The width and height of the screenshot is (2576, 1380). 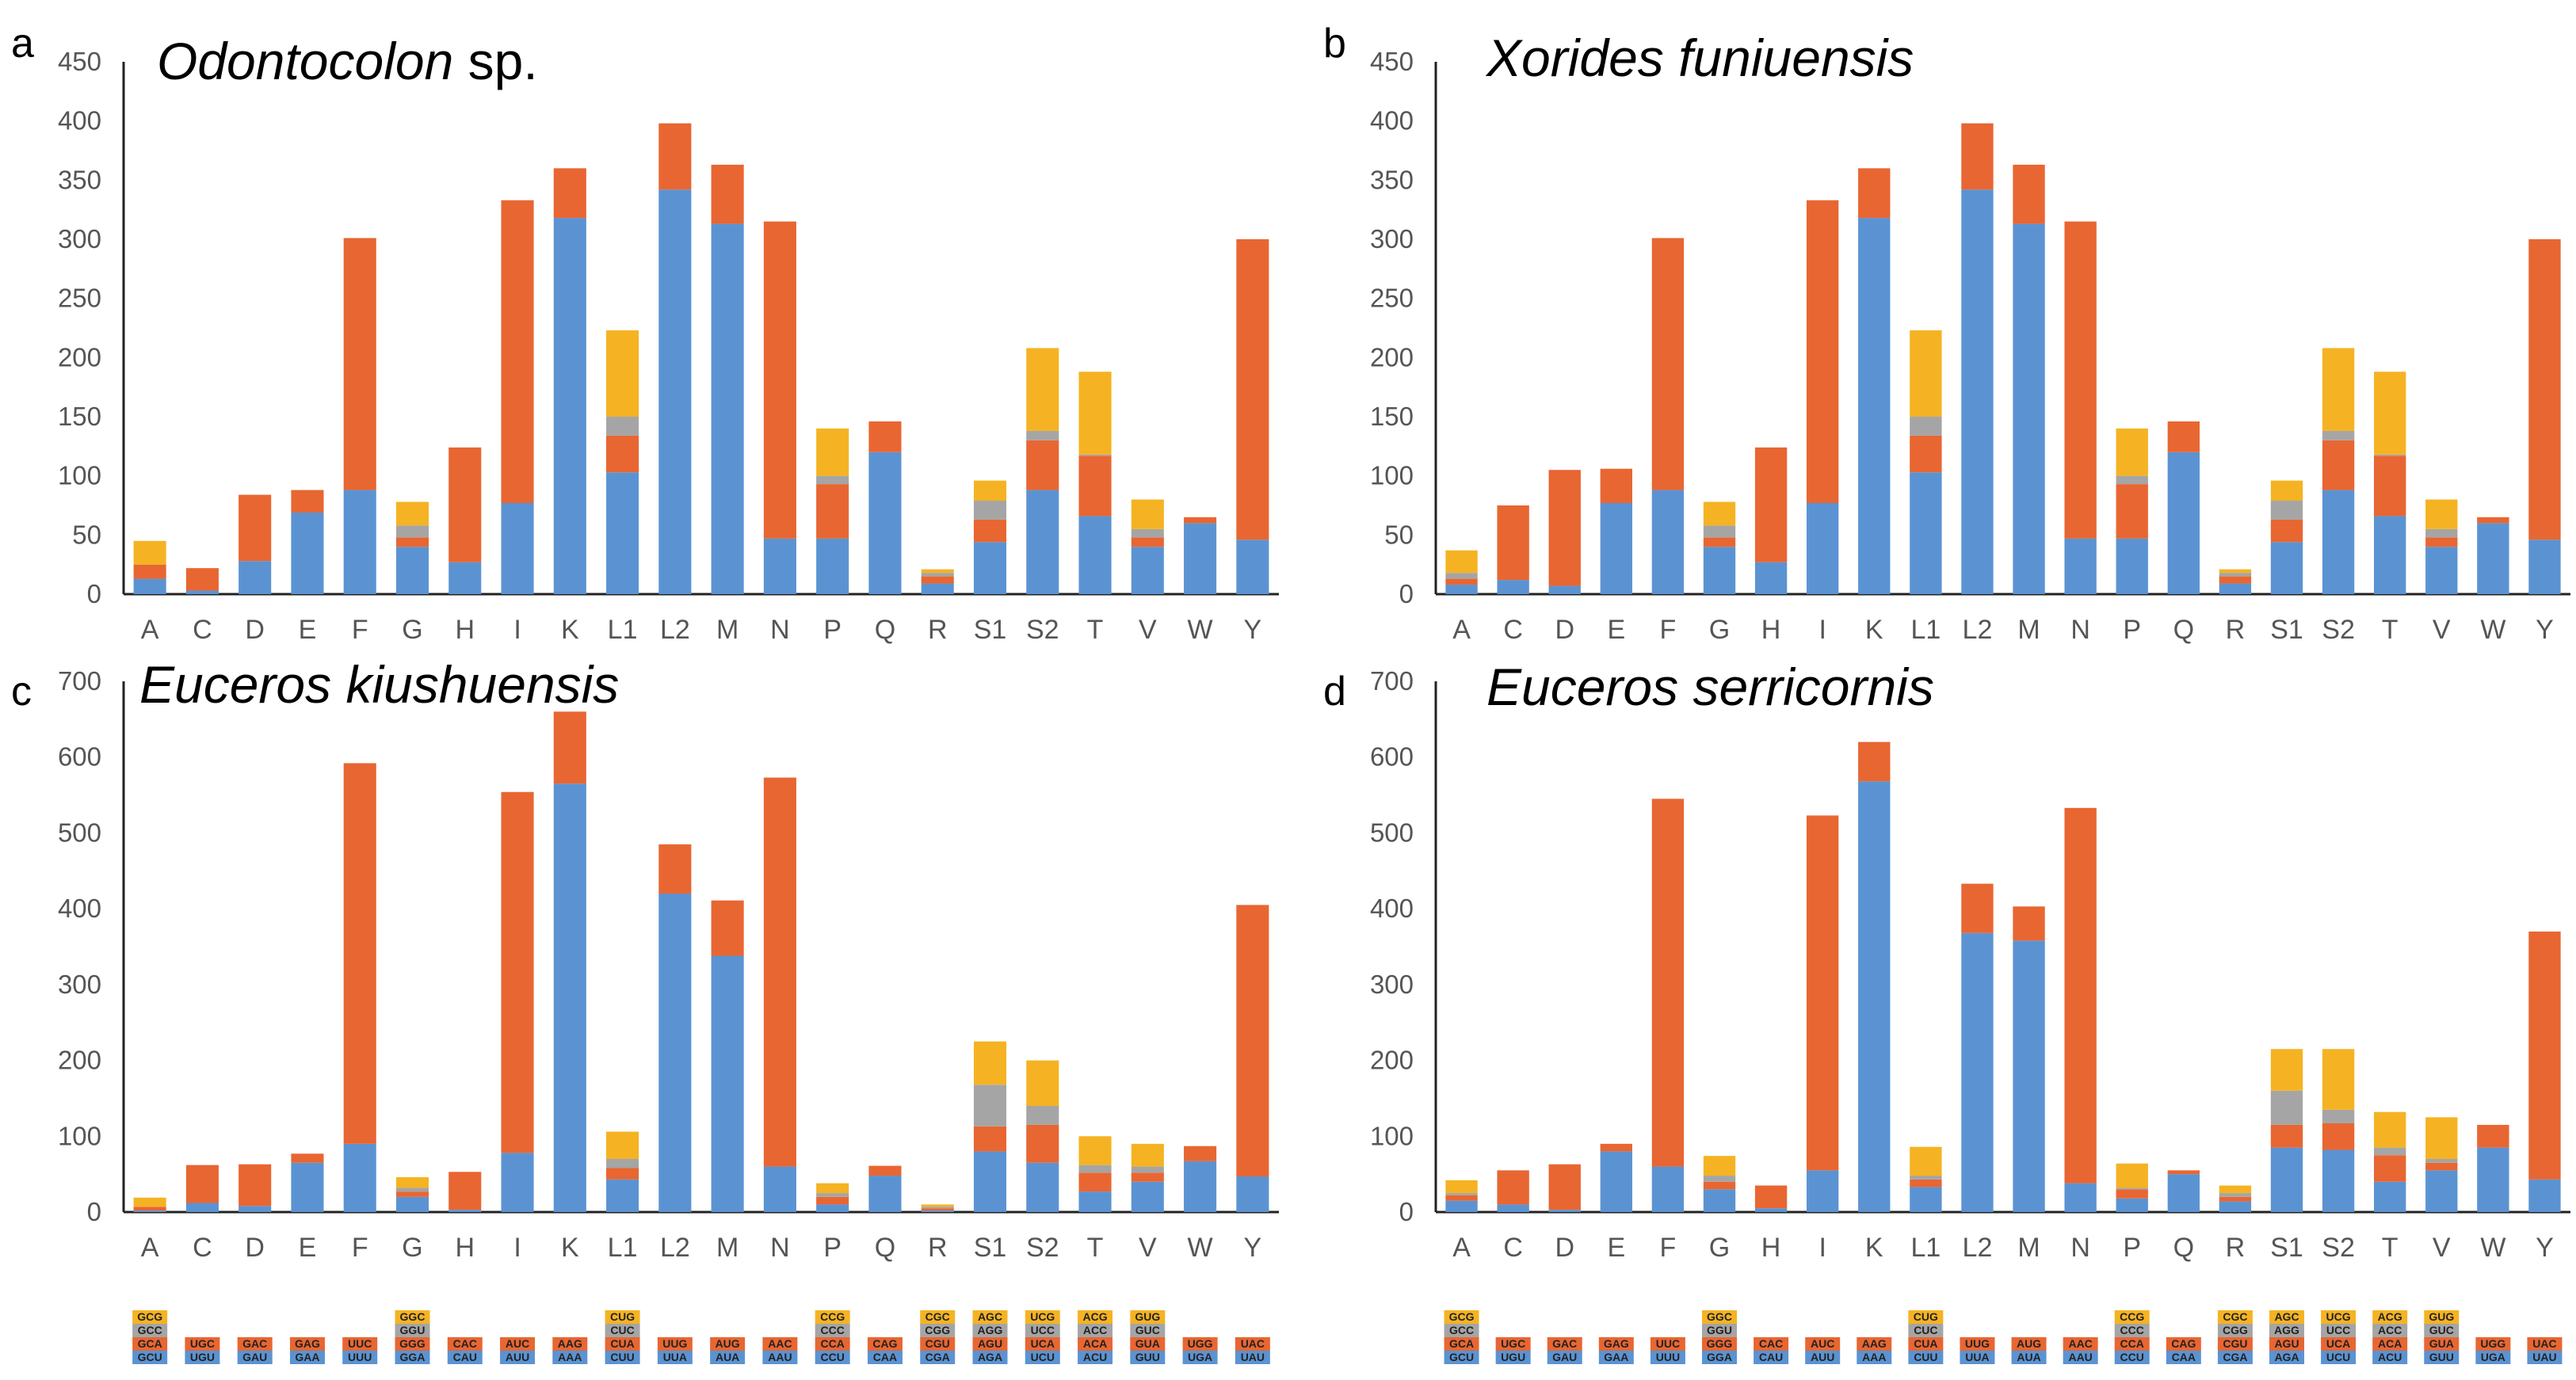 I want to click on codon-label: CUU, so click(x=622, y=1357).